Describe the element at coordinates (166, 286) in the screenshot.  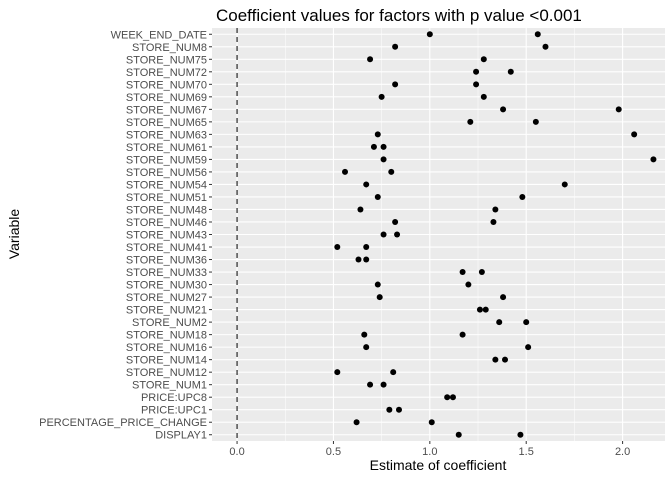
I see `y-tick-label: STORE_NUM30` at that location.